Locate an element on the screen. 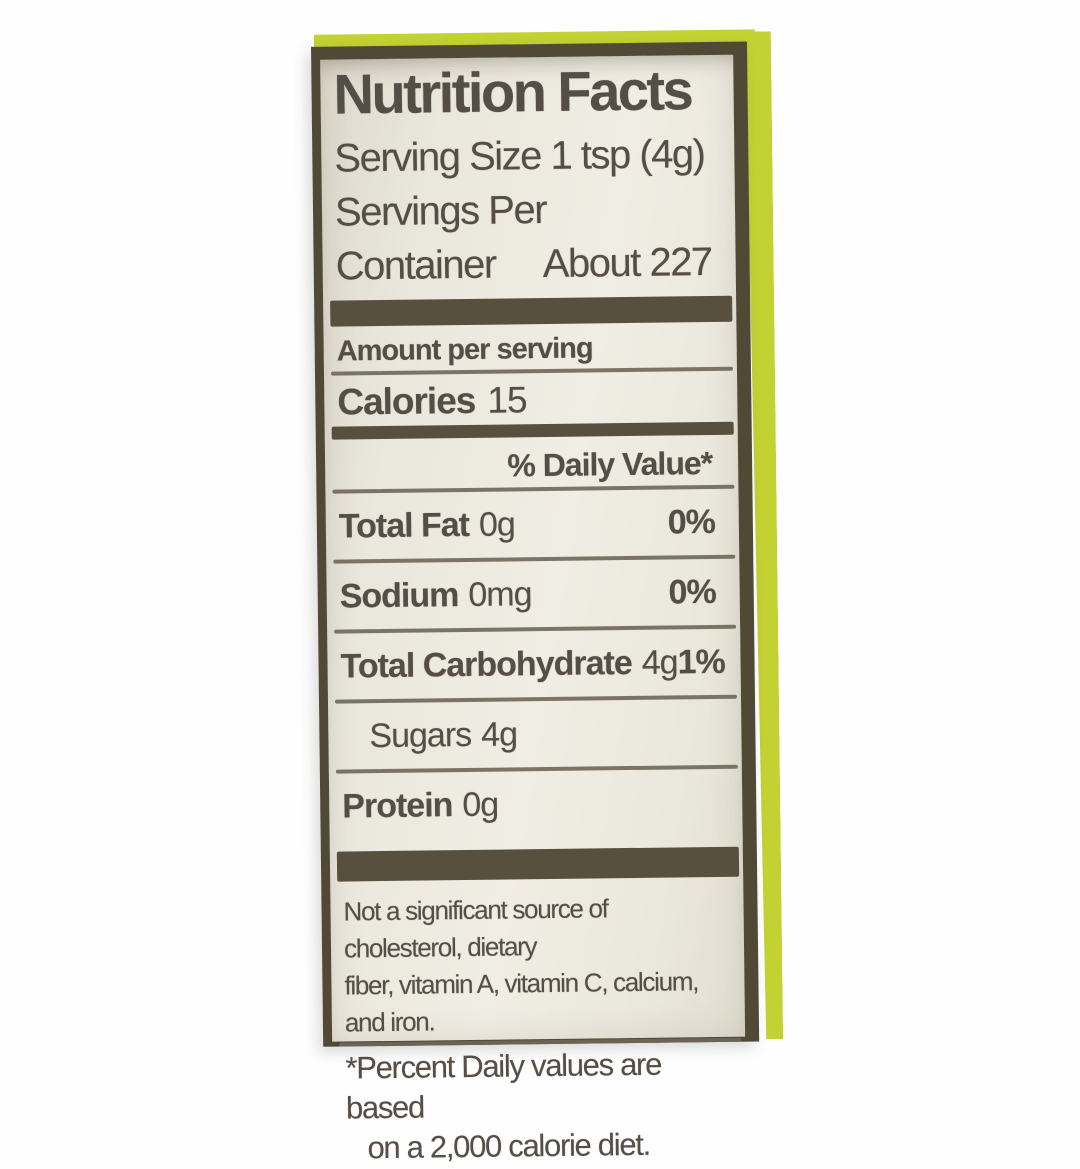 The width and height of the screenshot is (1080, 1169). daily-value-header: % Daily Value* is located at coordinates (610, 464).